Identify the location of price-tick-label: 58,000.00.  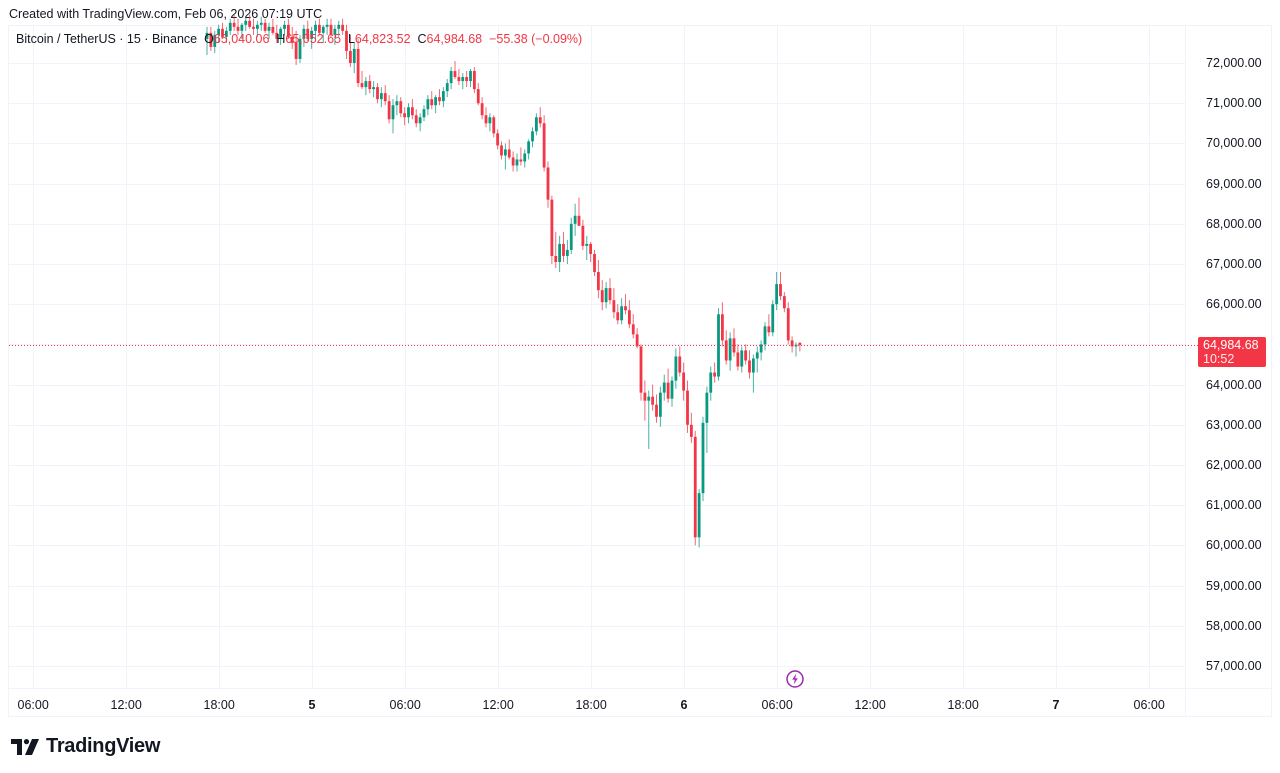
(1234, 625).